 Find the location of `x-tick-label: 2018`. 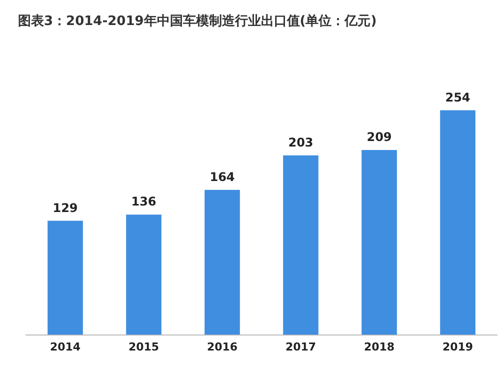

x-tick-label: 2018 is located at coordinates (379, 347).